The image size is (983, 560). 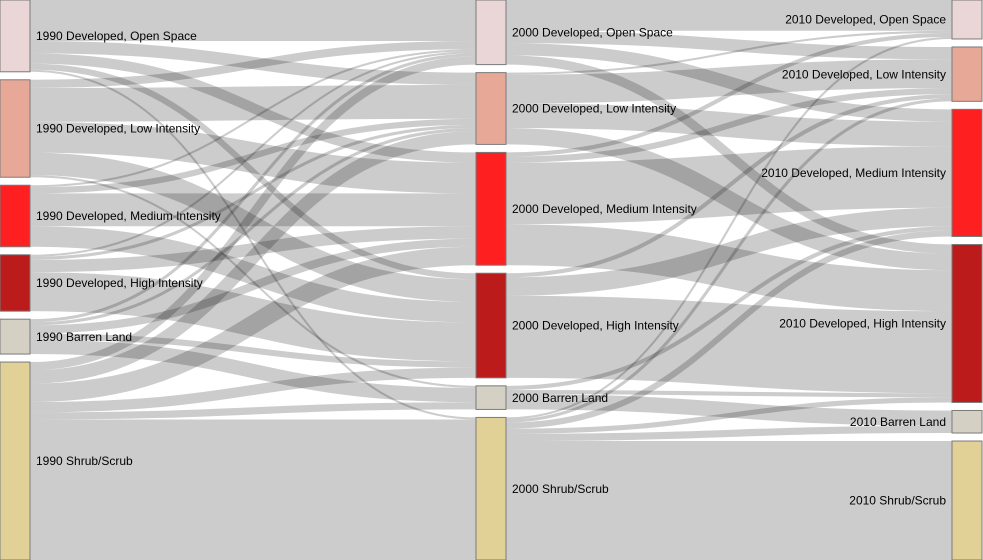 What do you see at coordinates (595, 326) in the screenshot?
I see `node-label-2000-developed-high-intensity: 2000 Developed, High Intensity` at bounding box center [595, 326].